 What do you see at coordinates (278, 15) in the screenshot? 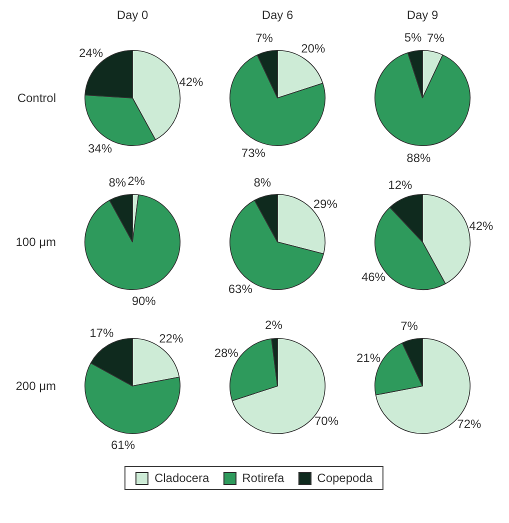
I see `chart-title: Day 6` at bounding box center [278, 15].